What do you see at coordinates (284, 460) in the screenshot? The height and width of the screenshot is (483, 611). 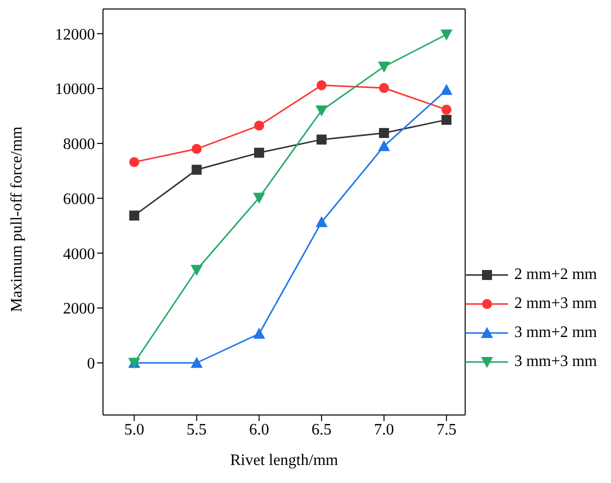 I see `x-axis-title: Rivet length/mm` at bounding box center [284, 460].